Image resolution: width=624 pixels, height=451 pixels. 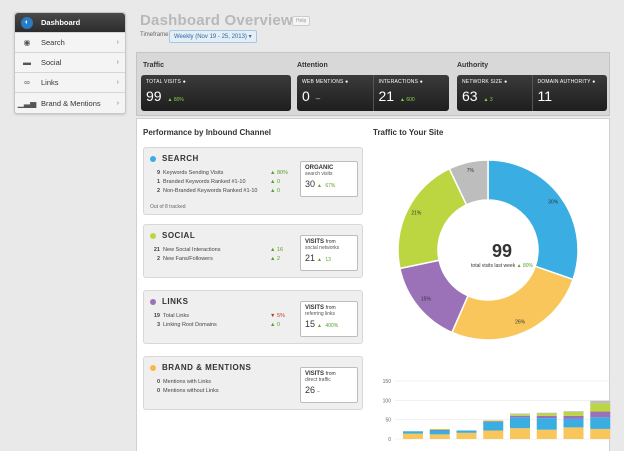 I want to click on stat-row: 3 Linking Root Domains ▲ 0, so click(x=218, y=325).